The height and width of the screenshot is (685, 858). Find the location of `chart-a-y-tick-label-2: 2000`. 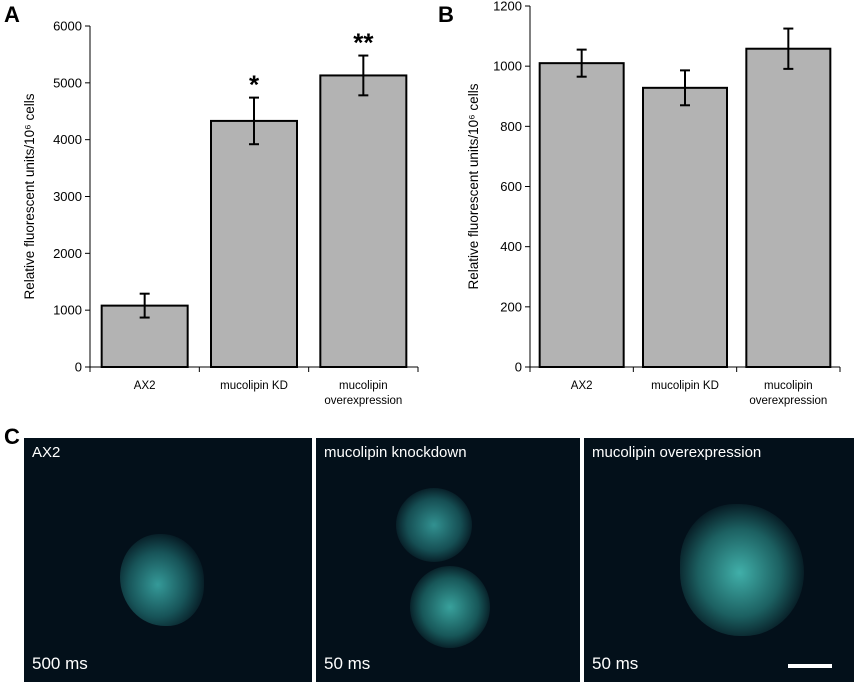

chart-a-y-tick-label-2: 2000 is located at coordinates (67, 253).